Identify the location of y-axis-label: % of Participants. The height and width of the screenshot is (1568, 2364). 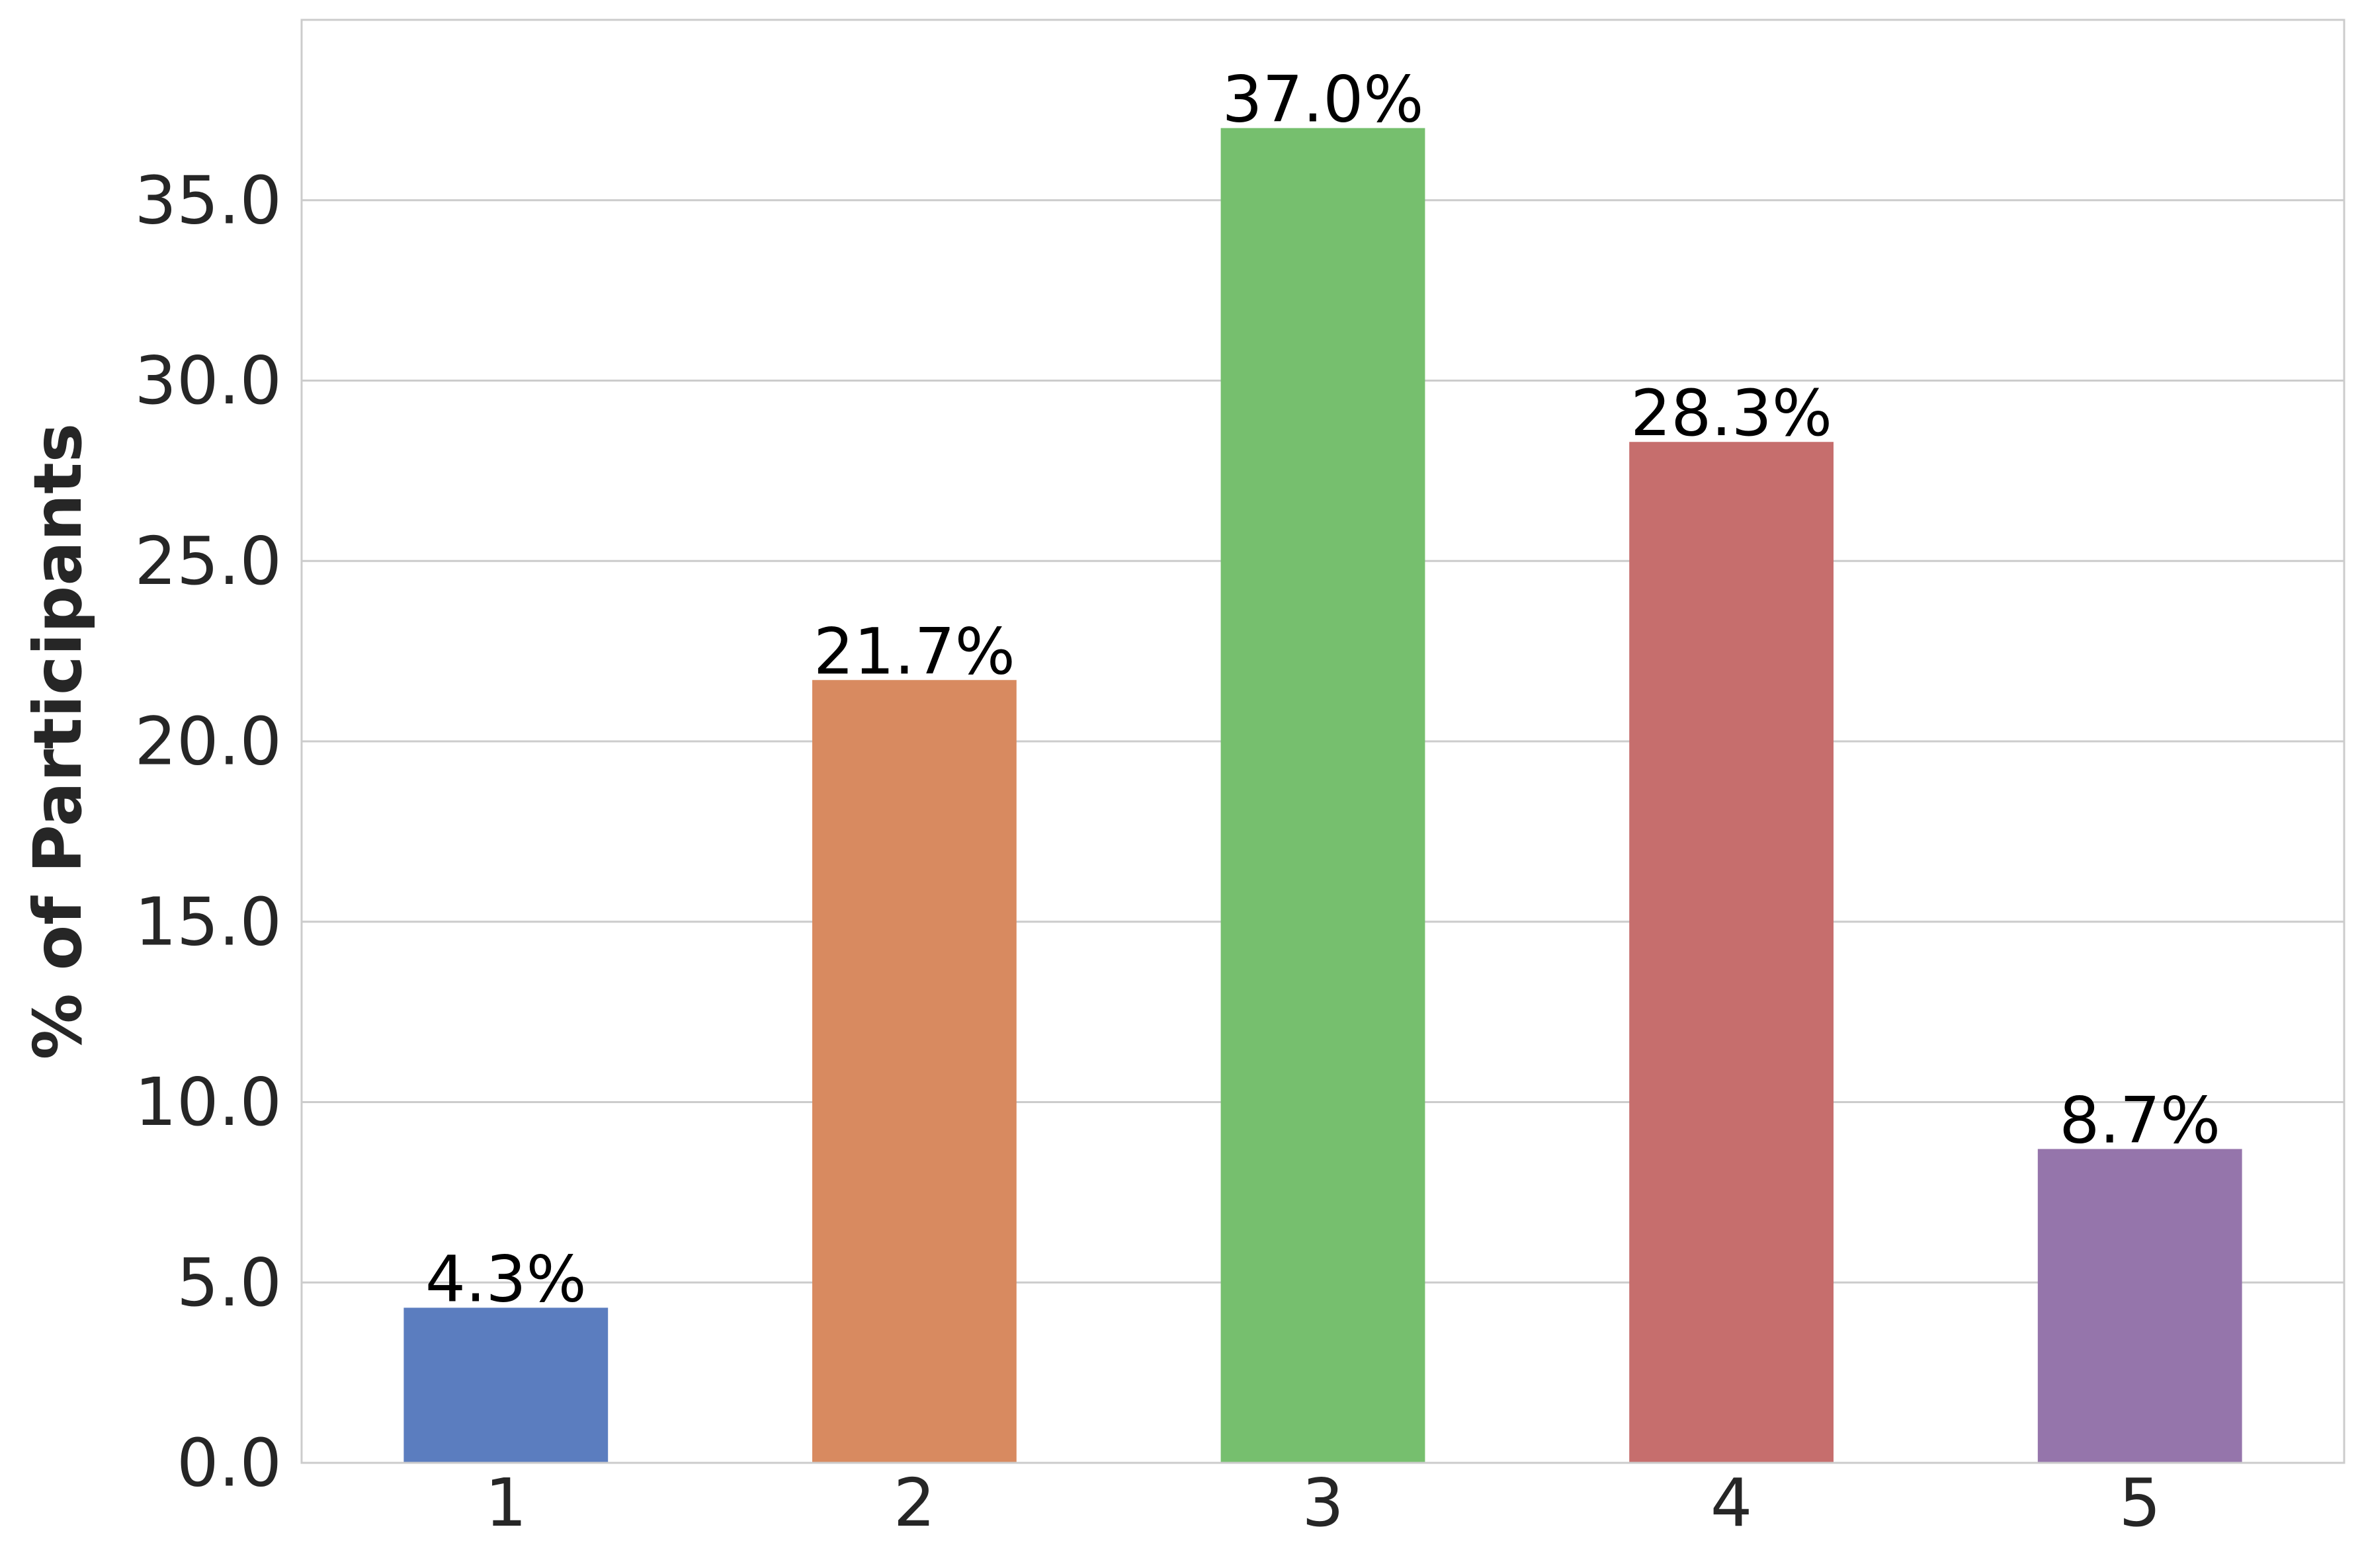
(58, 741).